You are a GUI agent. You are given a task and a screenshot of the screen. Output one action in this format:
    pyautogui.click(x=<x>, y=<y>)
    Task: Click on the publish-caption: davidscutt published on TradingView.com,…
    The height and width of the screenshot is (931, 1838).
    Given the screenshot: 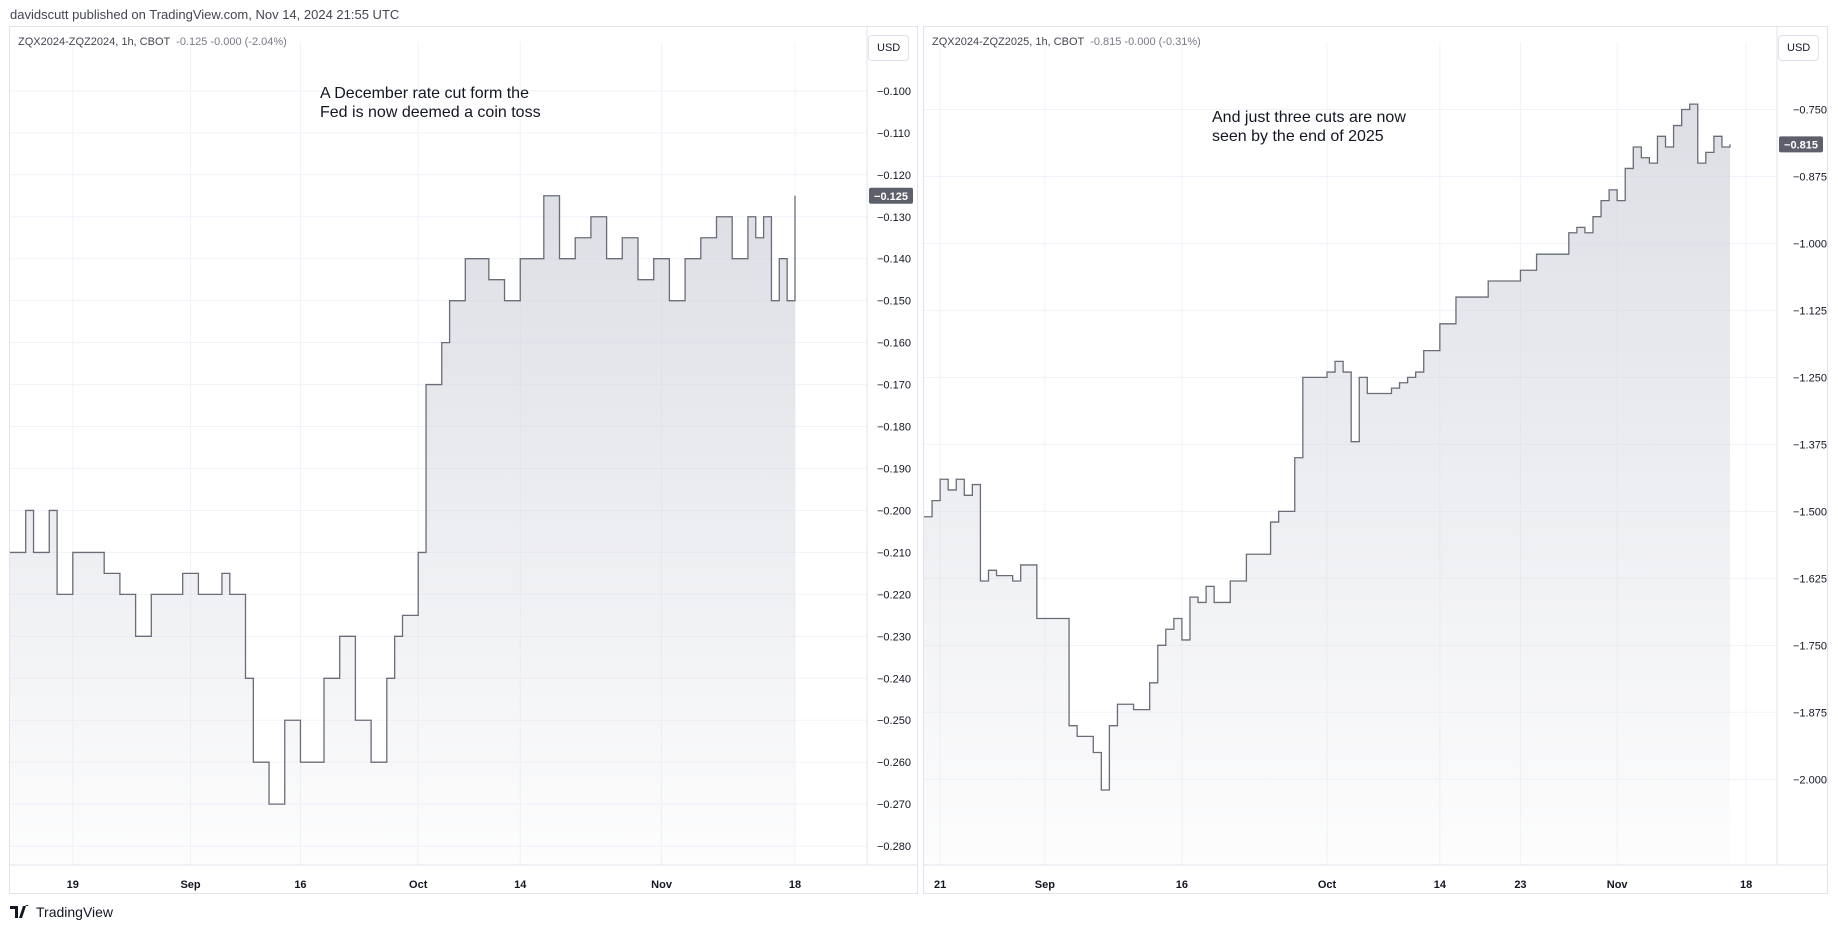 What is the action you would take?
    pyautogui.click(x=205, y=14)
    